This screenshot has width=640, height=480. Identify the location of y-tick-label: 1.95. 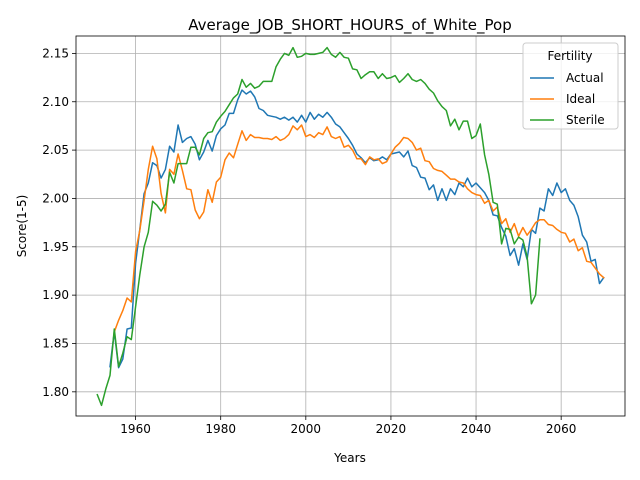
(55, 247).